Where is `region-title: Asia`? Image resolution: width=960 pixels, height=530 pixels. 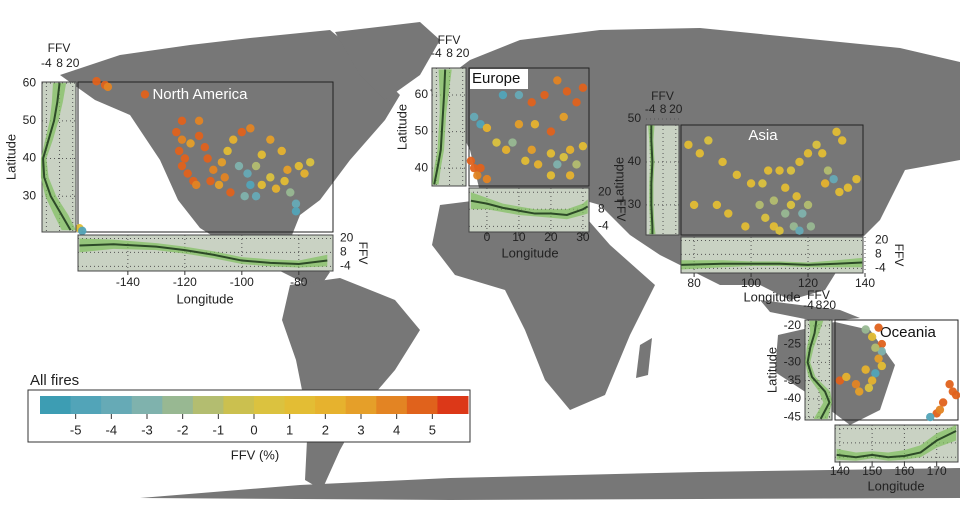 region-title: Asia is located at coordinates (763, 135).